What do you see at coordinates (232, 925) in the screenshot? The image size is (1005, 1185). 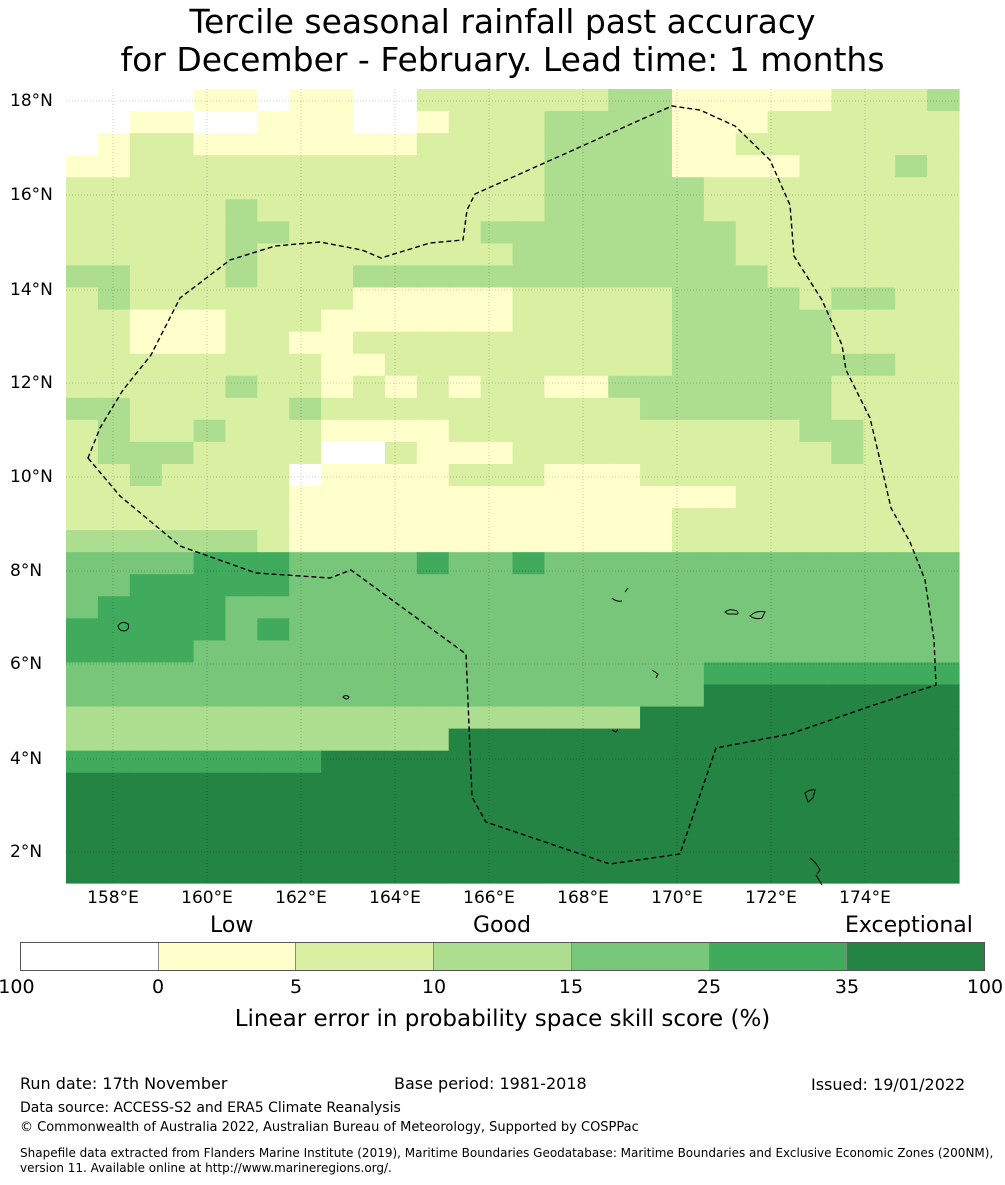 I see `colorbar-category-low: Low` at bounding box center [232, 925].